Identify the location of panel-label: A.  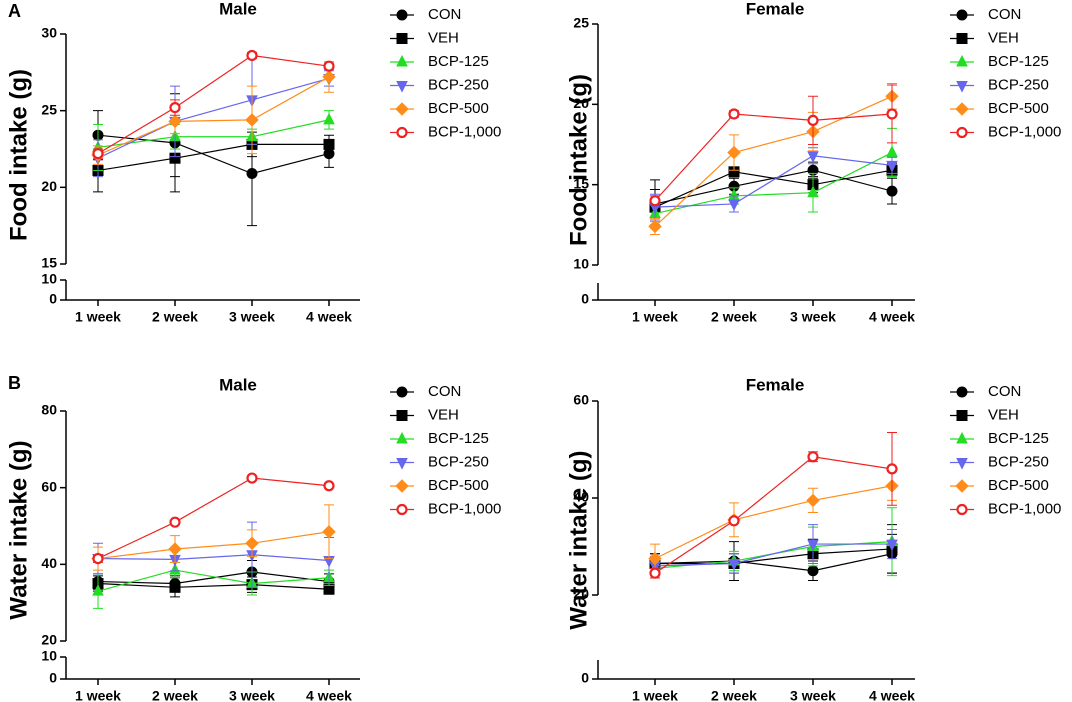
(14, 11).